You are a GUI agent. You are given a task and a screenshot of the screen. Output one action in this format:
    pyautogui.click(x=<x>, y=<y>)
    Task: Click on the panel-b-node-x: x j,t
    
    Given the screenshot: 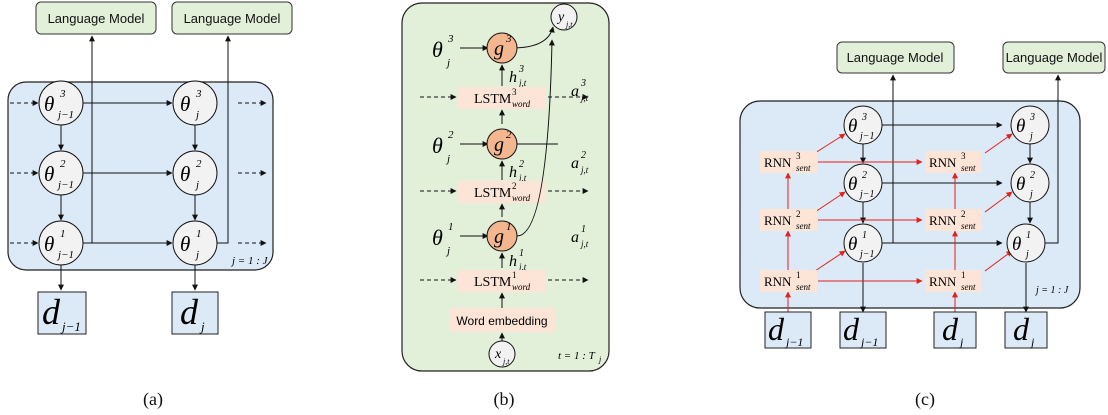 What is the action you would take?
    pyautogui.click(x=502, y=354)
    